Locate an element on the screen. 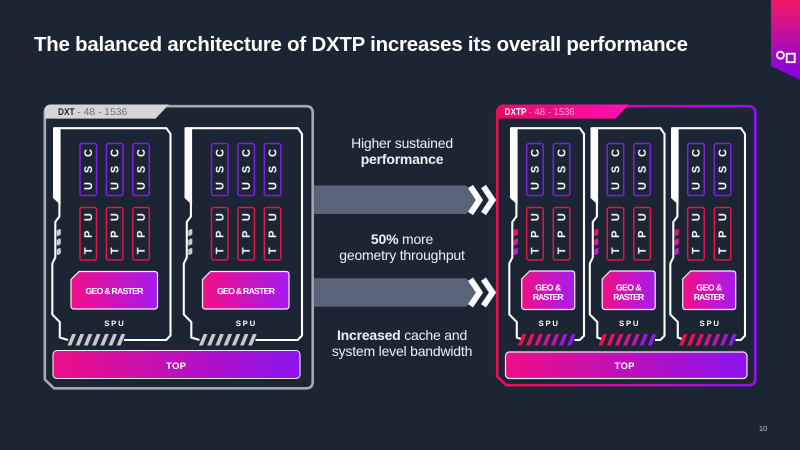 The image size is (800, 450). svg-text: DXTP is located at coordinates (516, 112).